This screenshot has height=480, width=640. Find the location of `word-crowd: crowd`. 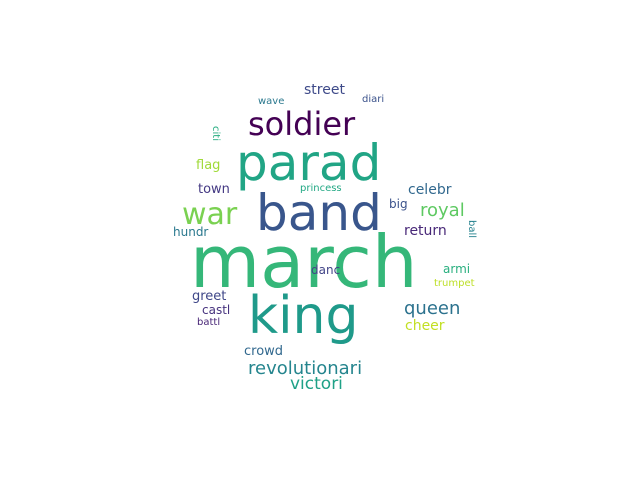

word-crowd: crowd is located at coordinates (264, 351).